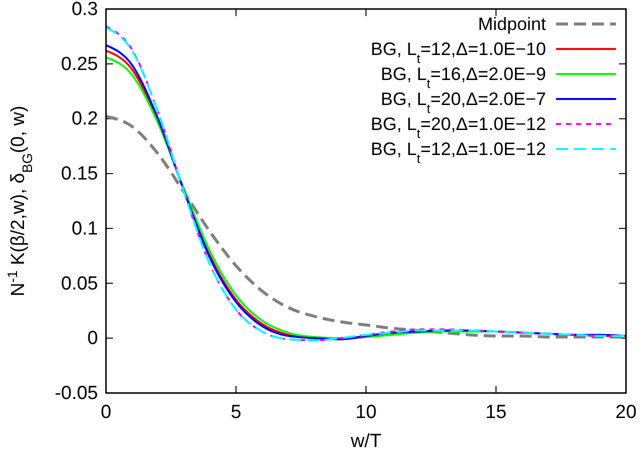 This screenshot has width=642, height=459. What do you see at coordinates (79, 283) in the screenshot?
I see `y-tick-label: 0.05` at bounding box center [79, 283].